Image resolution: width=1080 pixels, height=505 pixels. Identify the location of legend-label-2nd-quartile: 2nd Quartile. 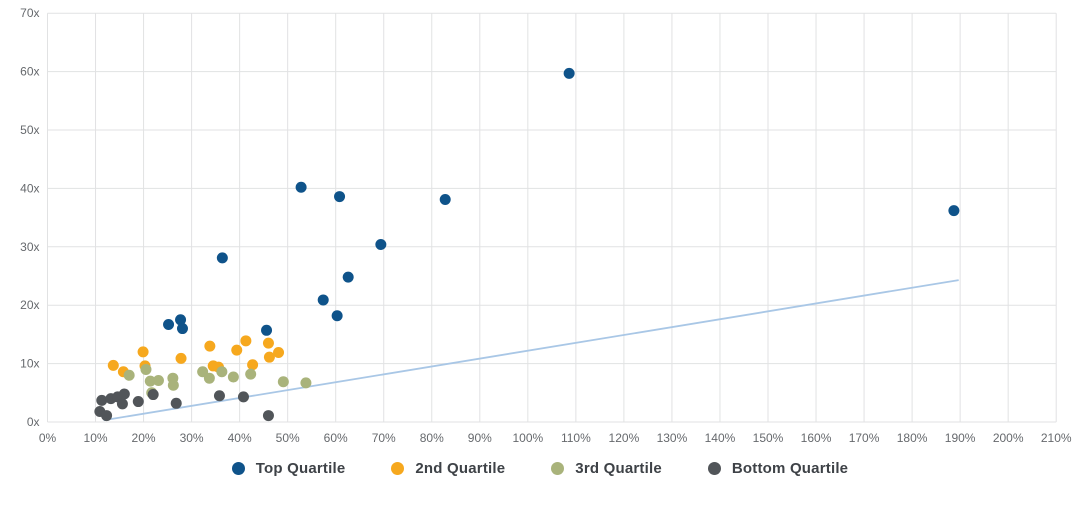
(460, 468).